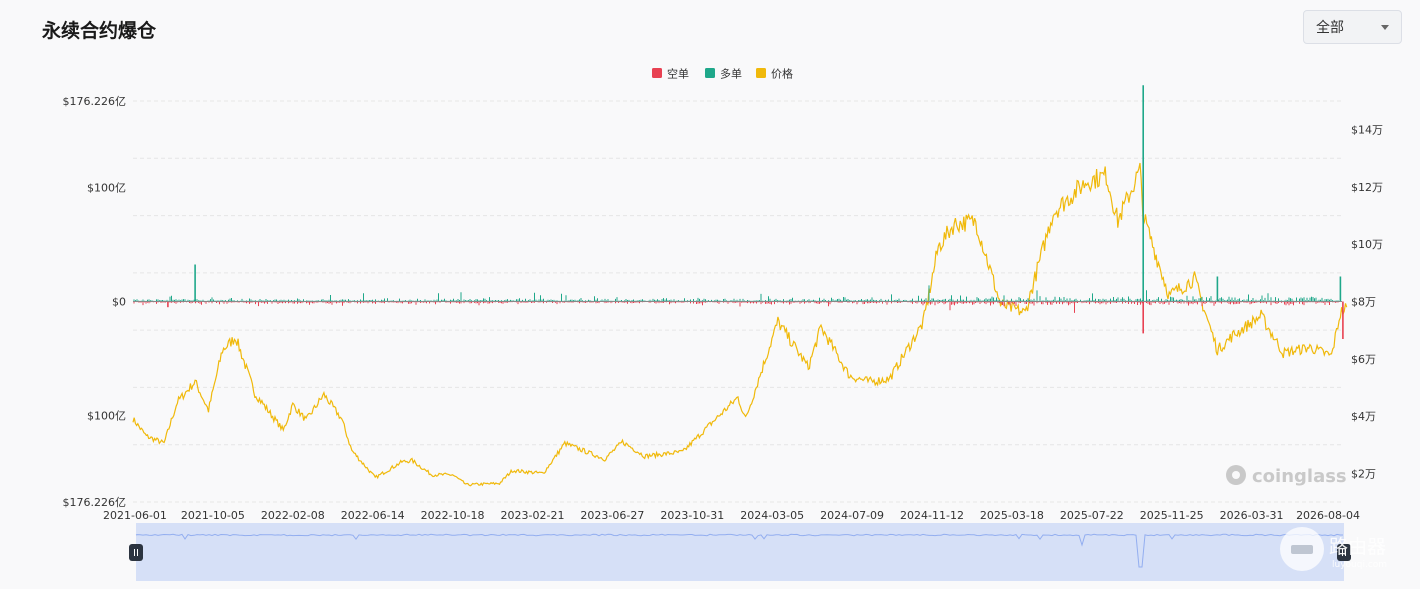  Describe the element at coordinates (782, 74) in the screenshot. I see `legend-label: 价格` at that location.